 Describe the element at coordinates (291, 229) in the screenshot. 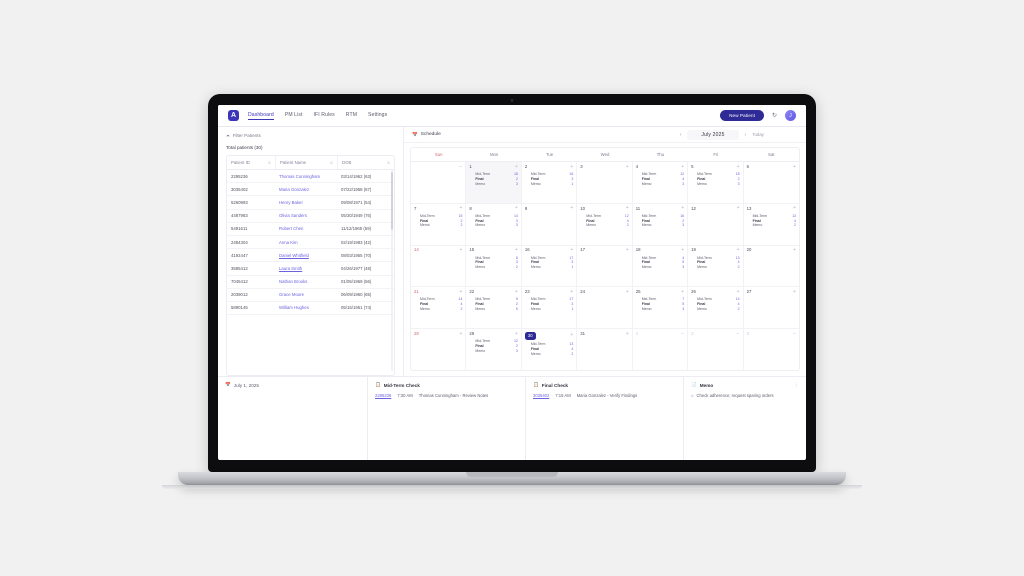

I see `cell-patient-name: Robert Chen` at that location.